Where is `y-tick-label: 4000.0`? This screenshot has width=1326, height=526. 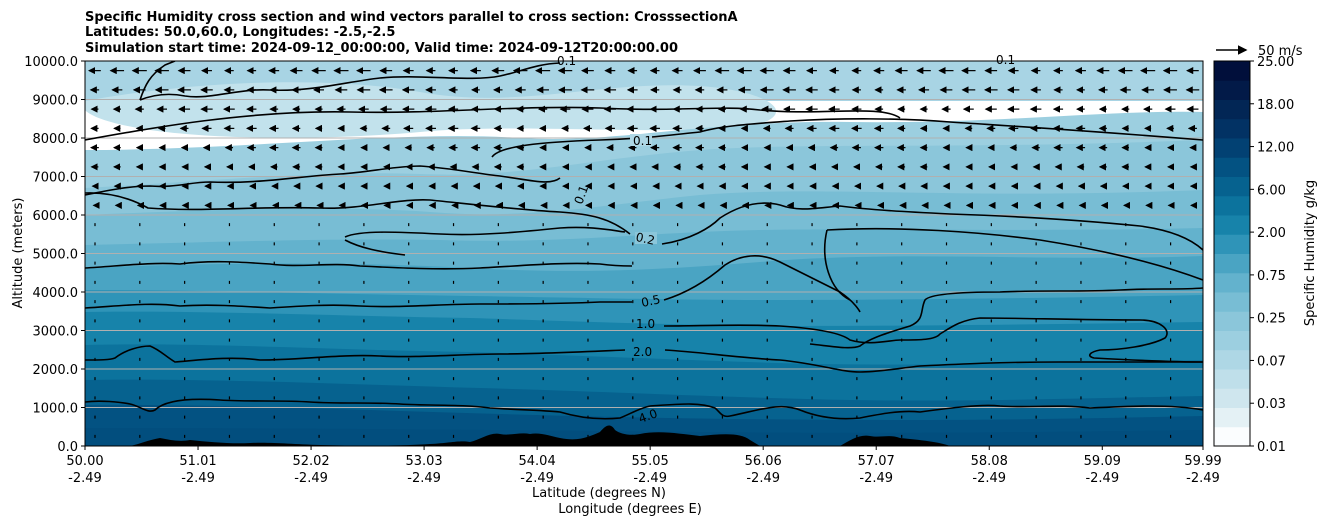
y-tick-label: 4000.0 is located at coordinates (56, 293).